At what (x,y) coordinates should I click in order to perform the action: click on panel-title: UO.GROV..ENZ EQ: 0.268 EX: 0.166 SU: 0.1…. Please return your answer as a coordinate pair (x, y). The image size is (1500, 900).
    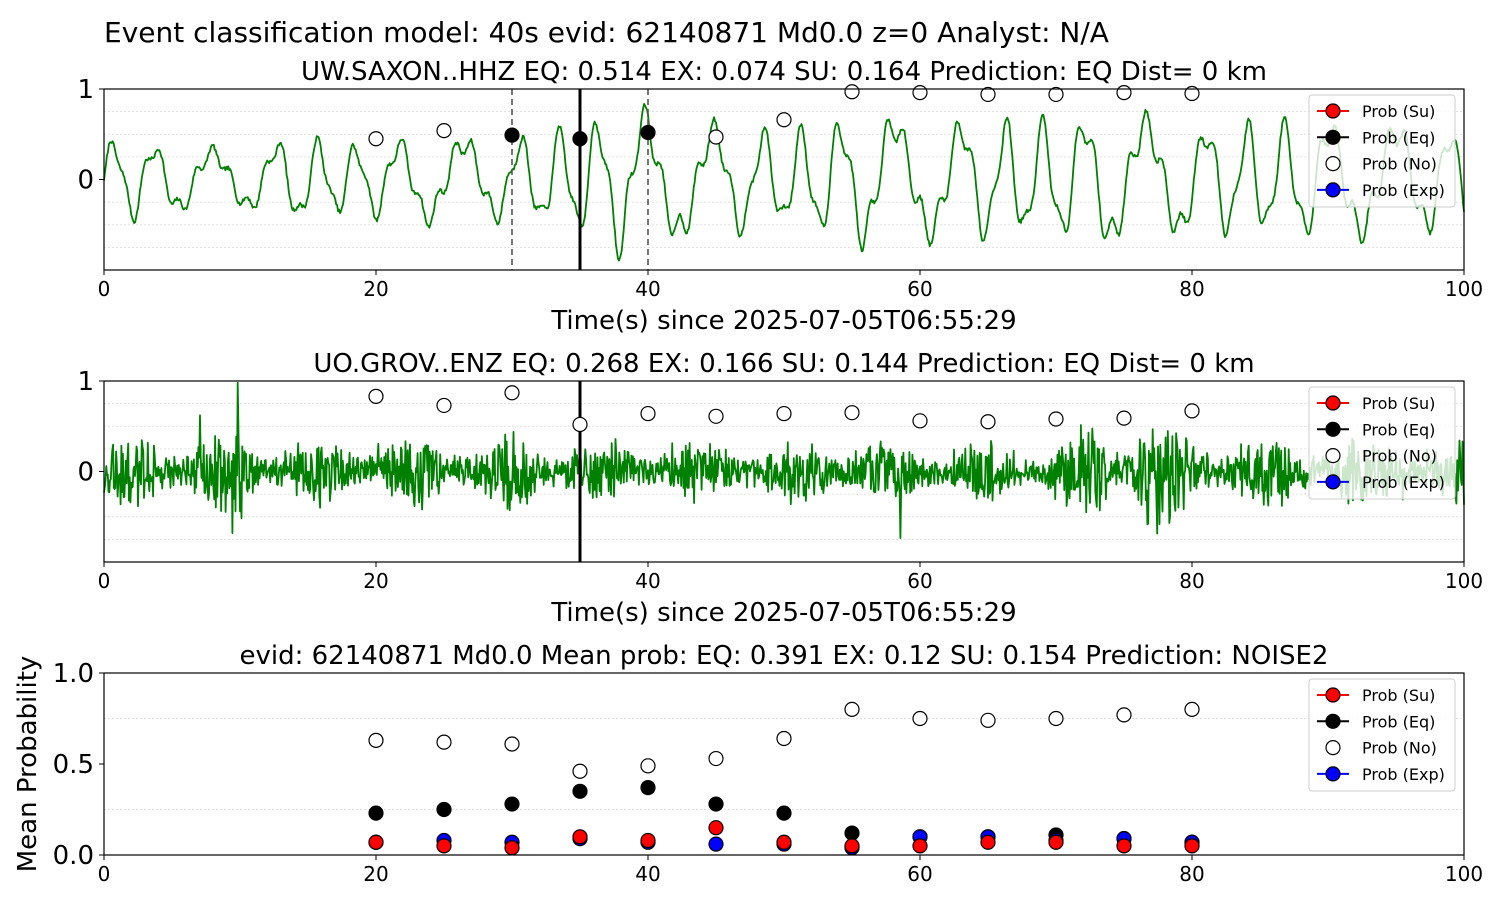
    Looking at the image, I should click on (783, 364).